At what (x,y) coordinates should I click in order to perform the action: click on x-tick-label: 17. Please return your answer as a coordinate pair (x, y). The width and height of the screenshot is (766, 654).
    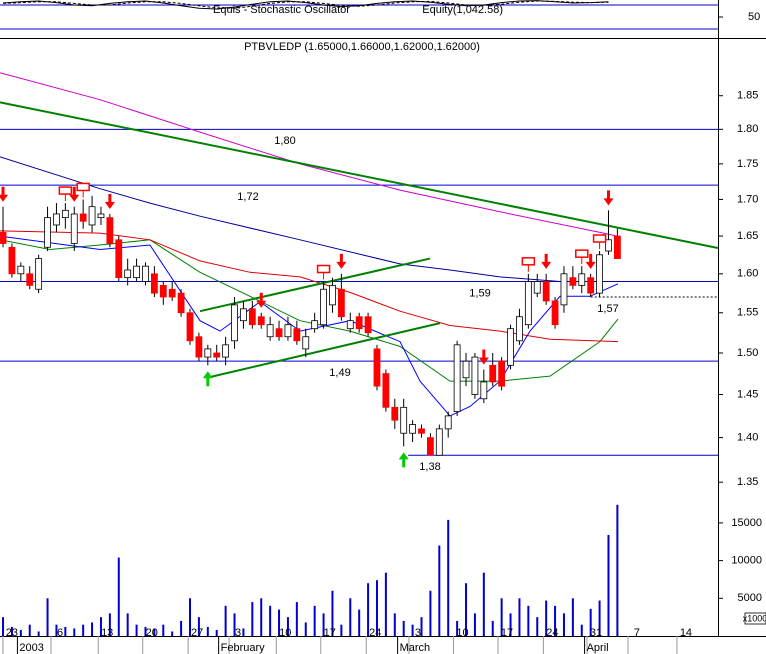
    Looking at the image, I should click on (330, 633).